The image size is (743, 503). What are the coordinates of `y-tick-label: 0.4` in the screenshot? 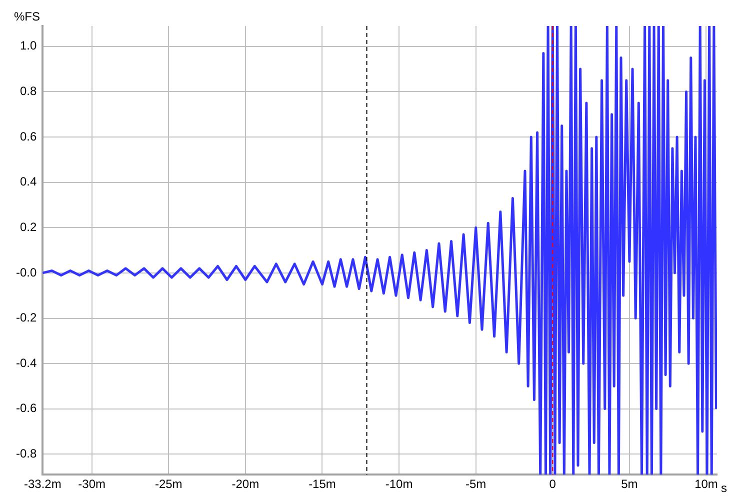 It's located at (28, 181).